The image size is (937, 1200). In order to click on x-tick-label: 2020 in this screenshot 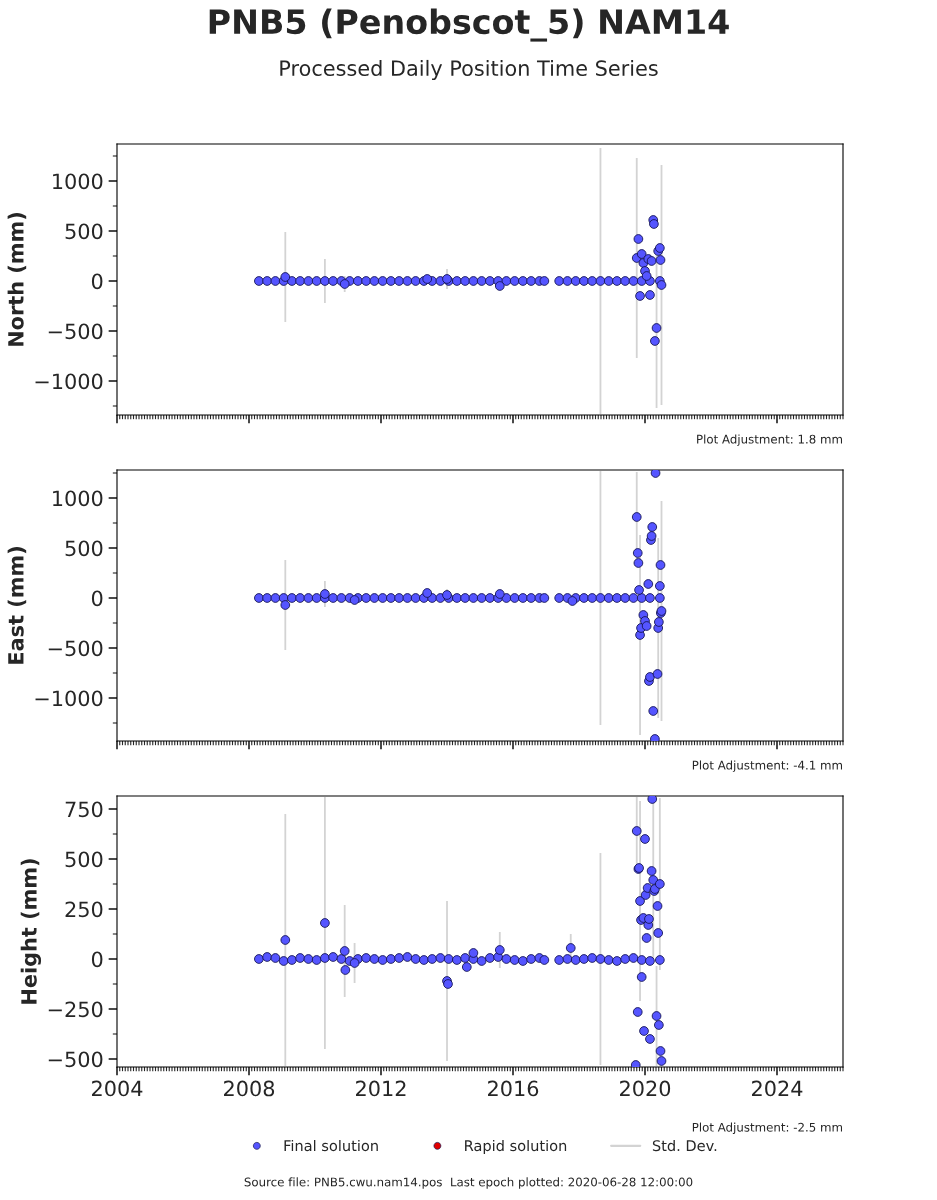, I will do `click(645, 1088)`.